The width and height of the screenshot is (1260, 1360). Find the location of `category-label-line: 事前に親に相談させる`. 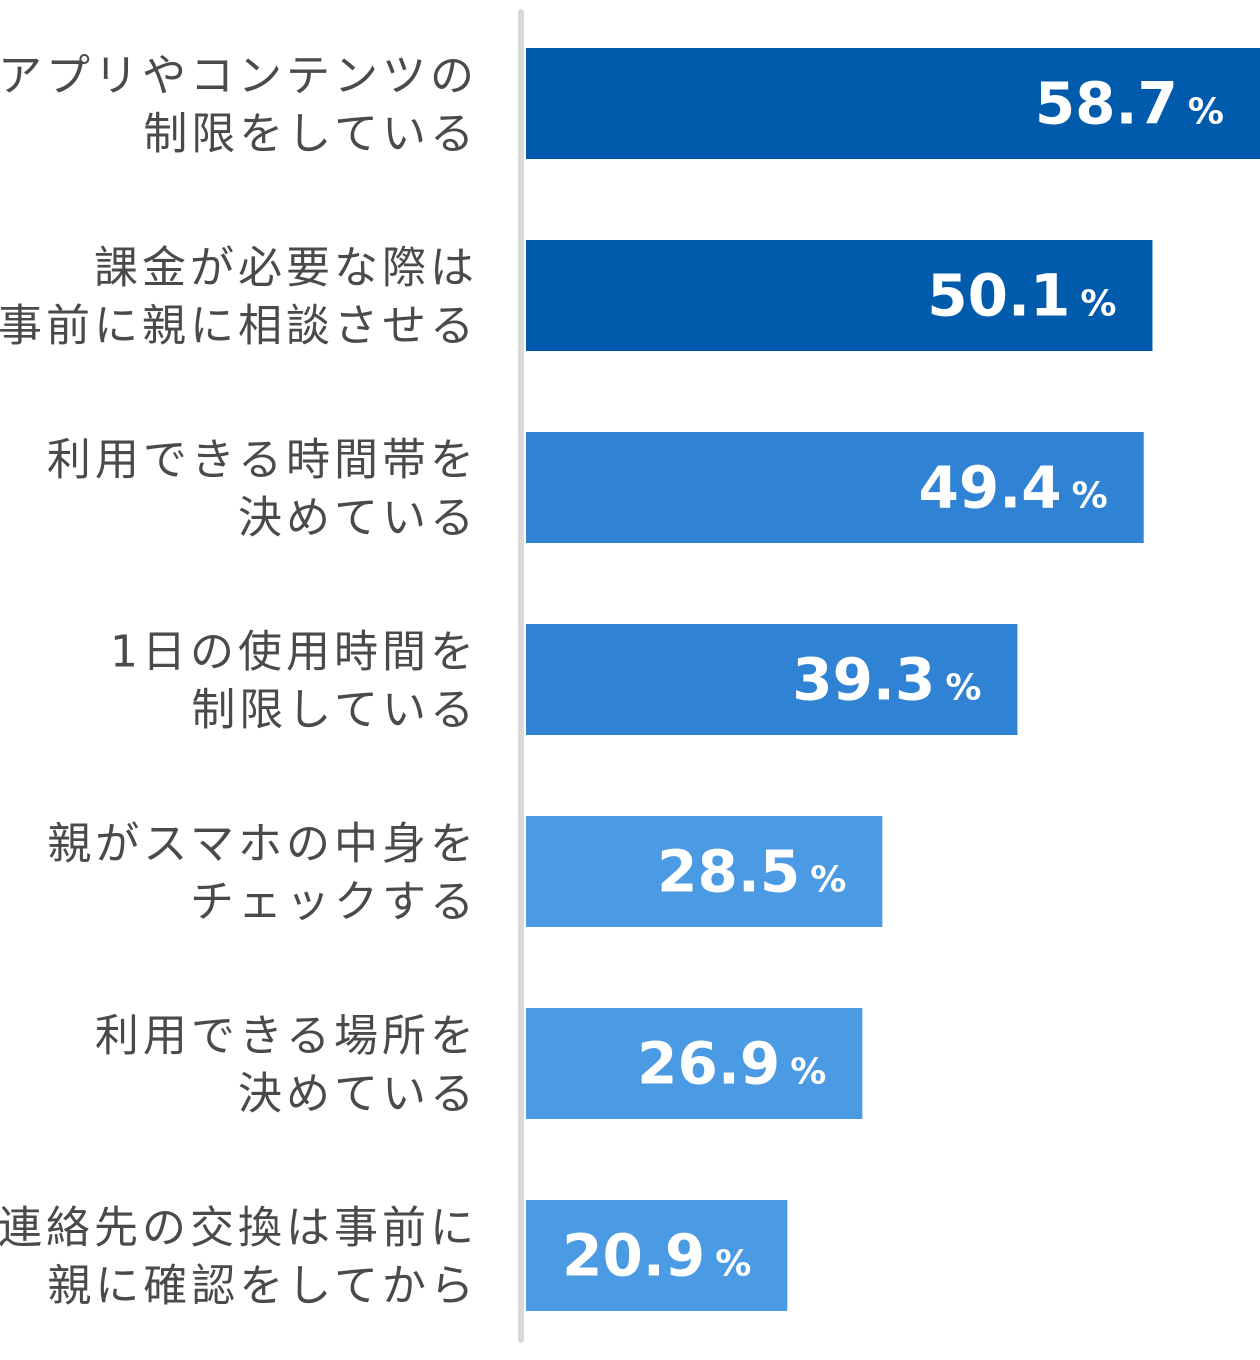

category-label-line: 事前に親に相談させる is located at coordinates (239, 326).